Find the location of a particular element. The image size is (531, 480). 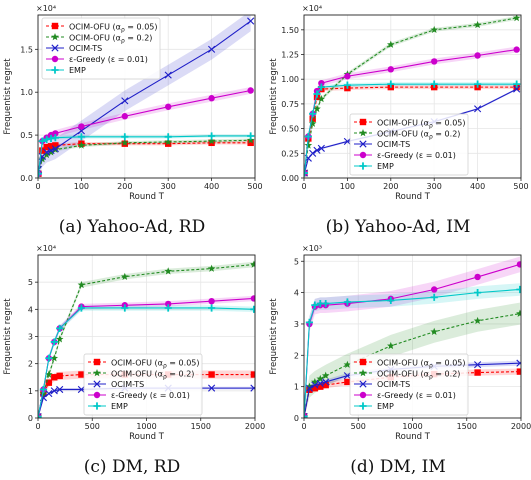

y-tick-label: 0.5 is located at coordinates (26, 135).